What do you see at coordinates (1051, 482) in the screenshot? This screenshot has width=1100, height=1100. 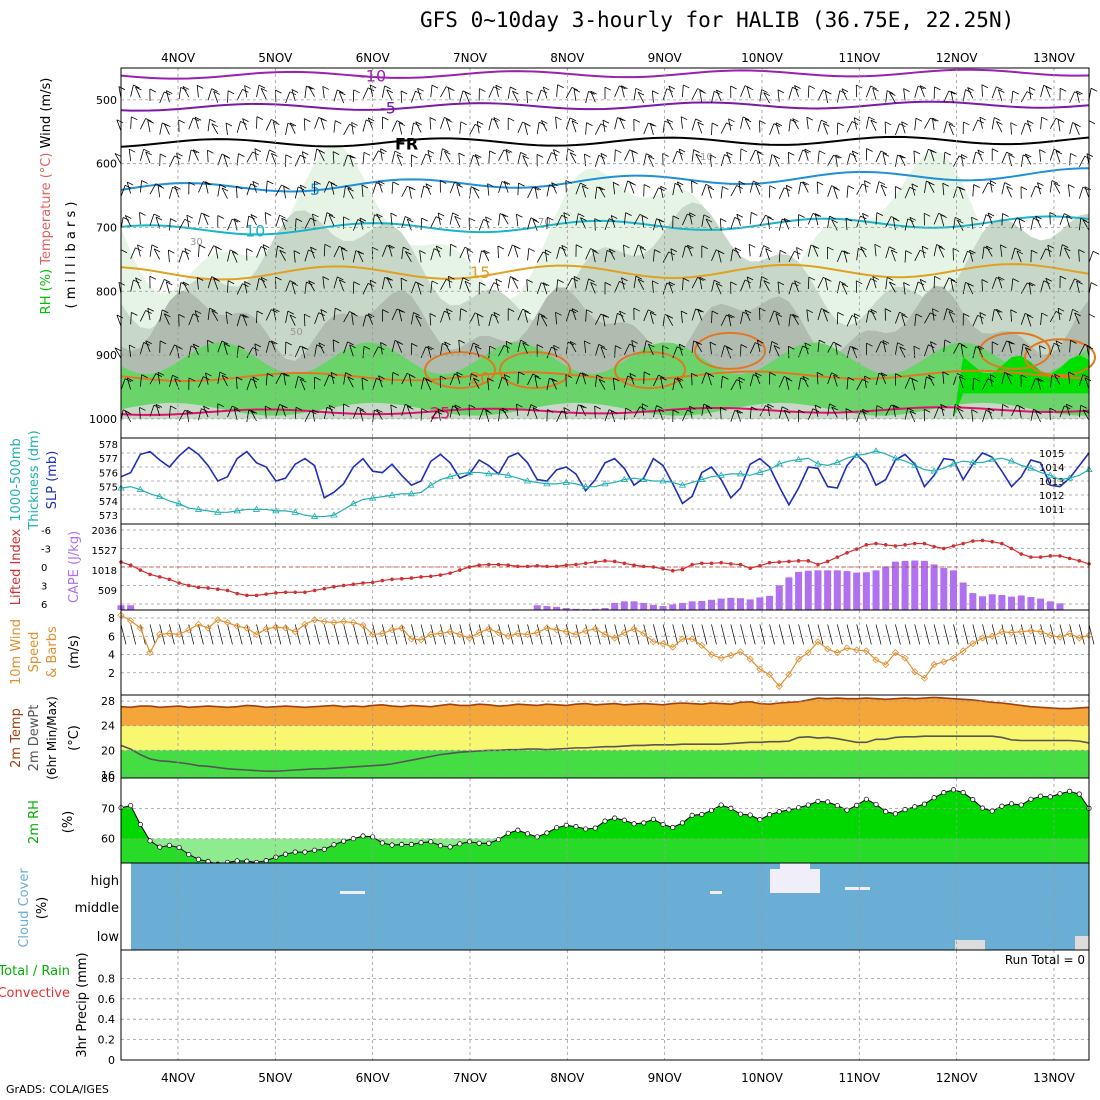 I see `slp-tick-label: 1013` at bounding box center [1051, 482].